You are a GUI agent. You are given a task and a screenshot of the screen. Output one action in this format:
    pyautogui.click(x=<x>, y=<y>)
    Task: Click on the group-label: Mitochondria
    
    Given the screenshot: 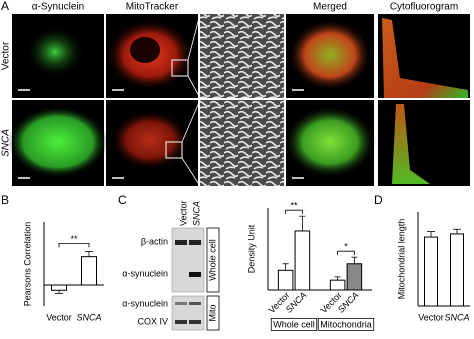 What is the action you would take?
    pyautogui.click(x=346, y=324)
    